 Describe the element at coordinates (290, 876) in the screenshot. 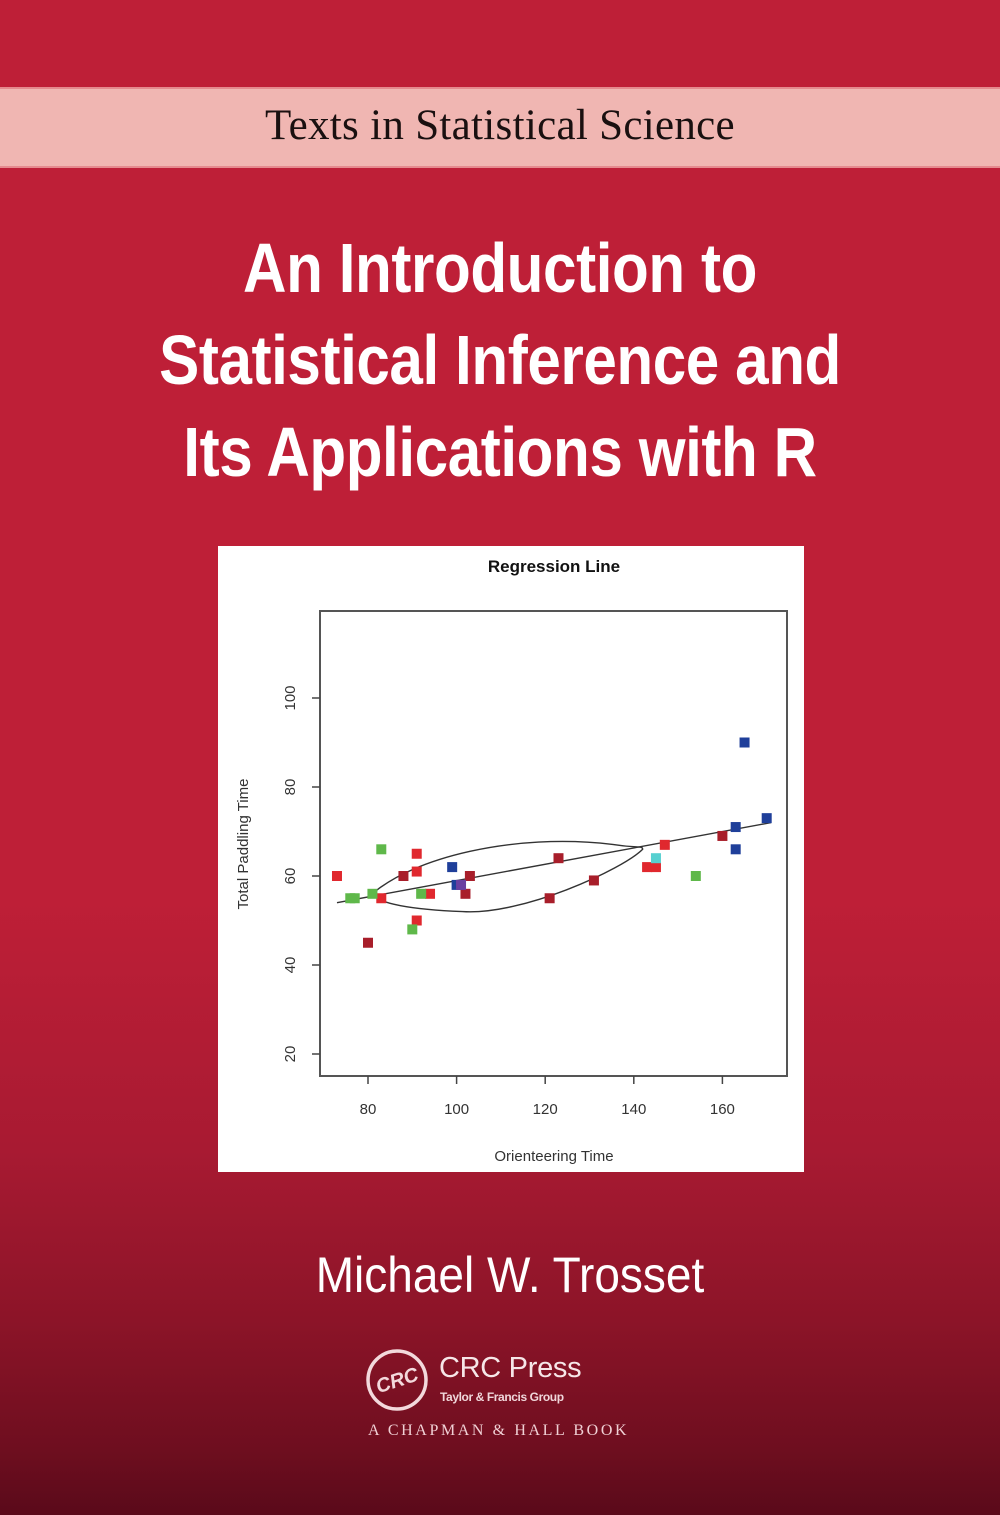

I see `y-tick-label: 60` at that location.